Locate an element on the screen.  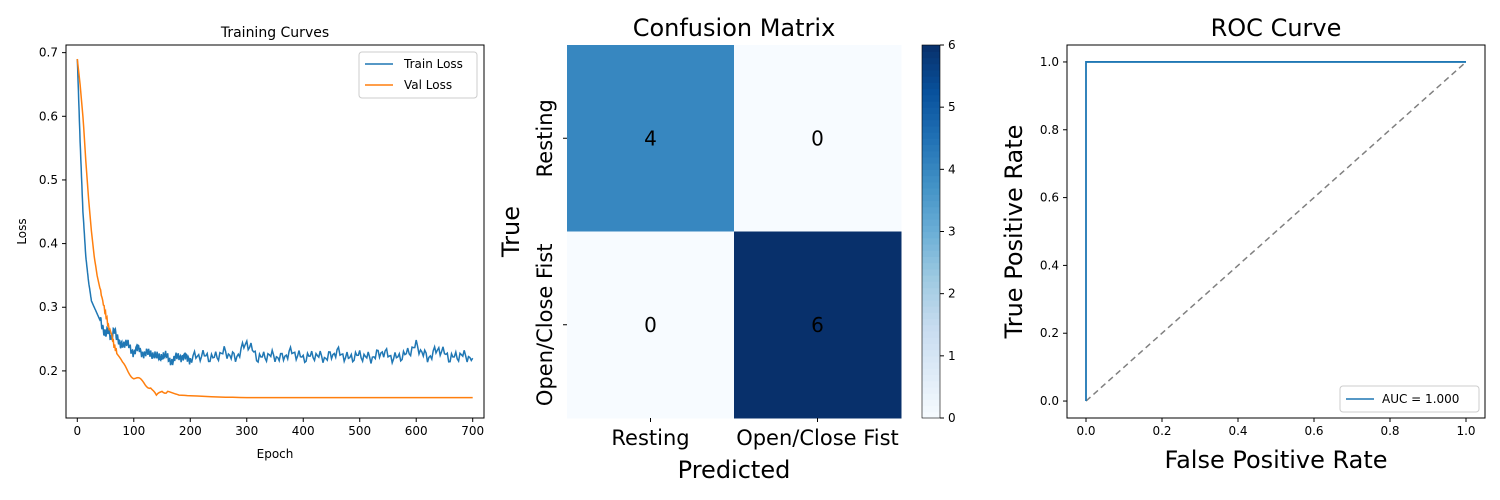
chart-title-roc: ROC Curve is located at coordinates (1276, 28).